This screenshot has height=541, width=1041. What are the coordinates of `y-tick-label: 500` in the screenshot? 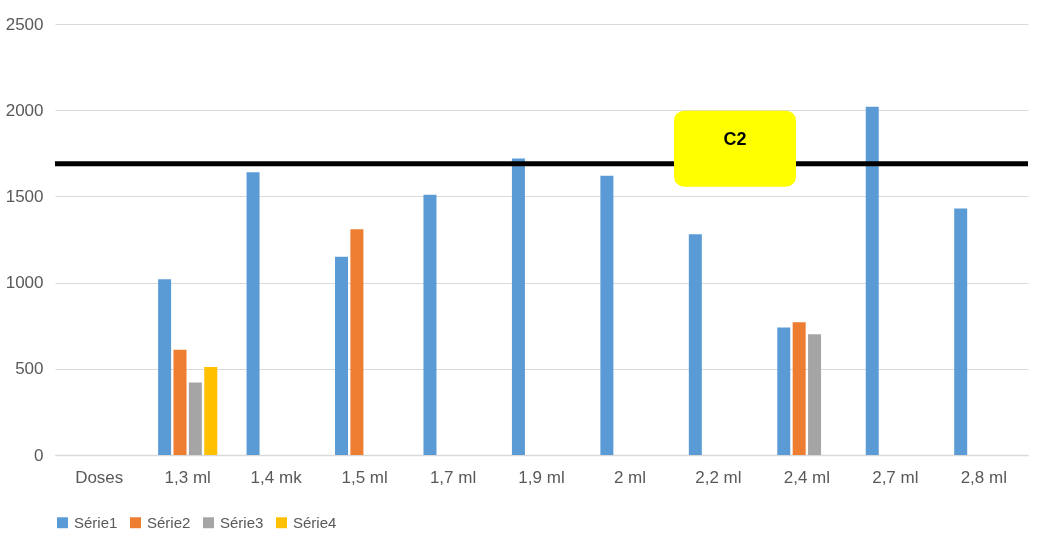 It's located at (29, 369).